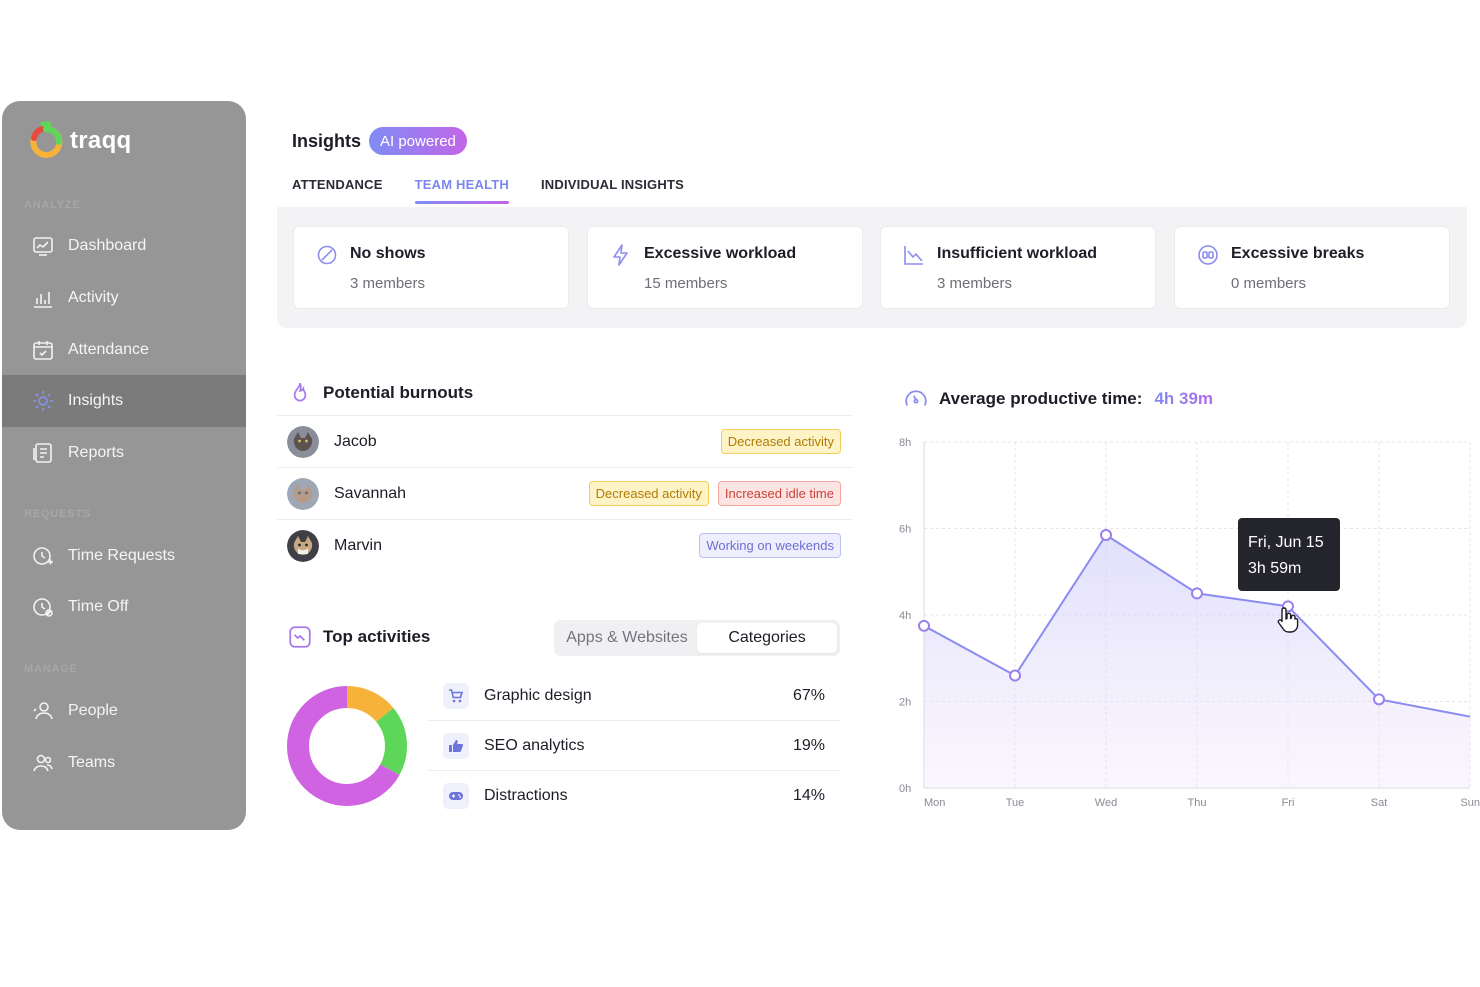 Image resolution: width=1480 pixels, height=987 pixels. I want to click on person-name: Jacob, so click(355, 441).